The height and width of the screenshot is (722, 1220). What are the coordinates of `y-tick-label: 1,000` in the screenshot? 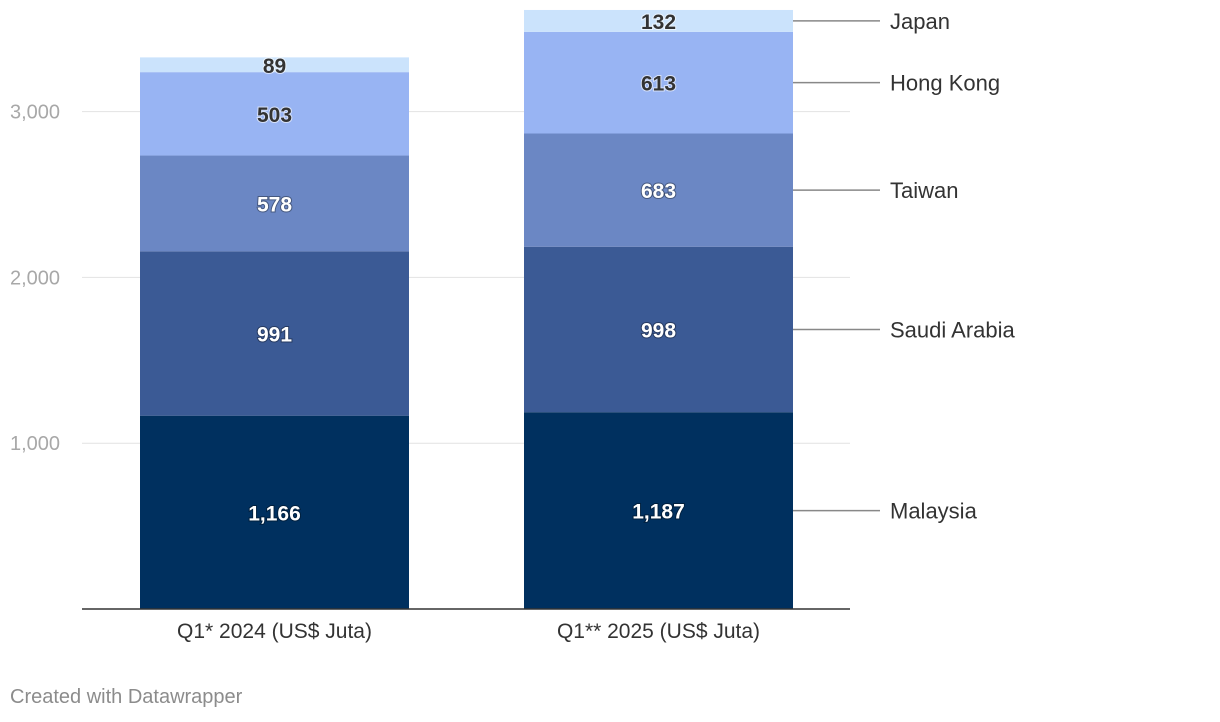 It's located at (35, 444).